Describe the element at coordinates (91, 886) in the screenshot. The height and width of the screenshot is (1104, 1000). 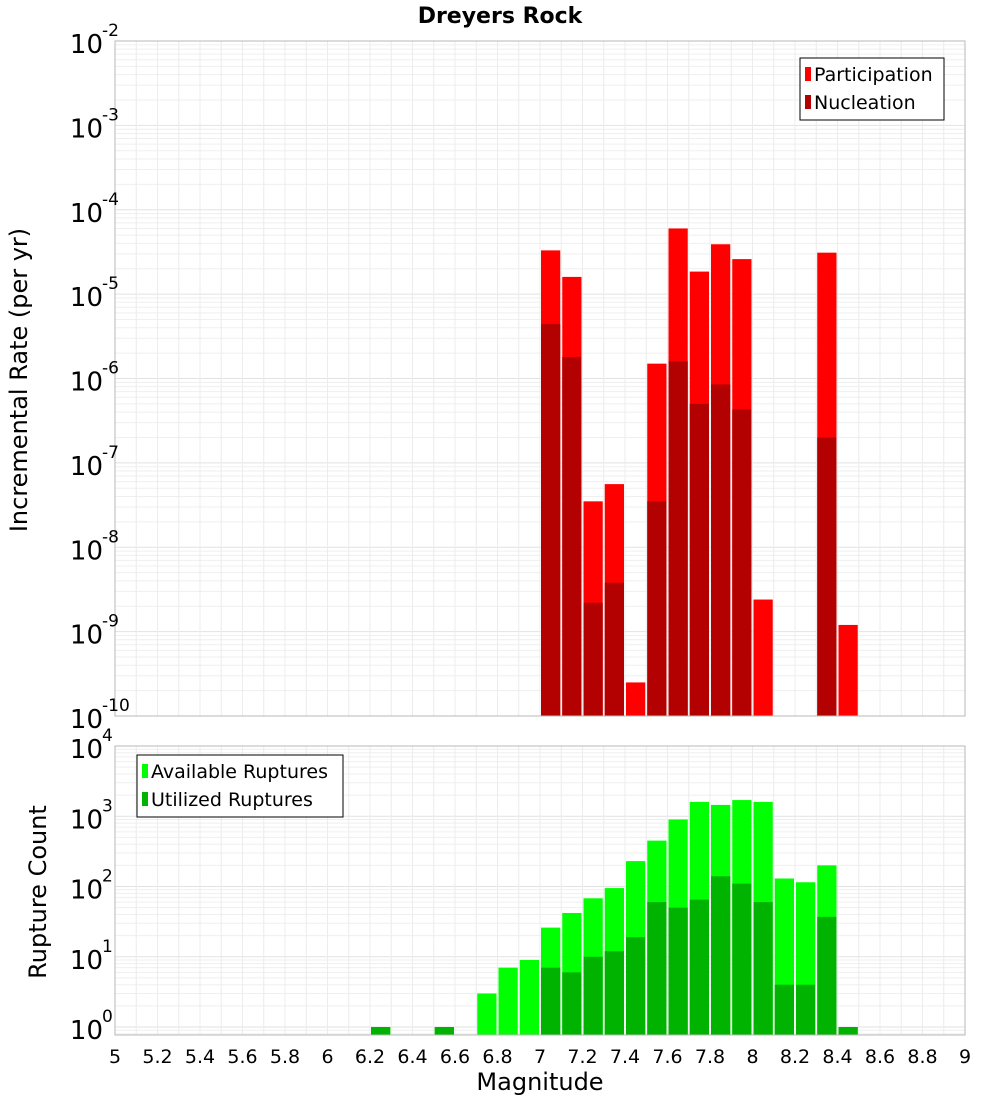
I see `bottom-y-tick: 10 2` at that location.